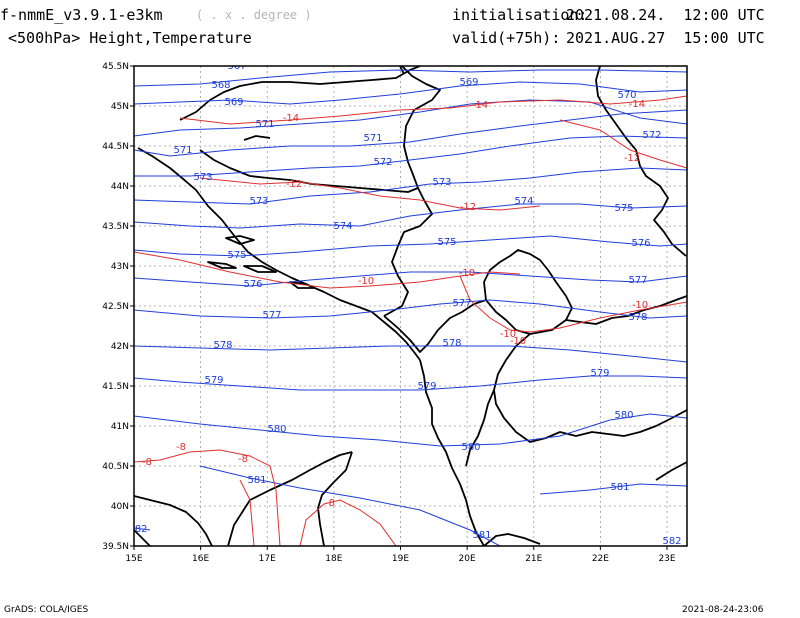 The image size is (800, 618). What do you see at coordinates (236, 66) in the screenshot?
I see `height-label: 567` at bounding box center [236, 66].